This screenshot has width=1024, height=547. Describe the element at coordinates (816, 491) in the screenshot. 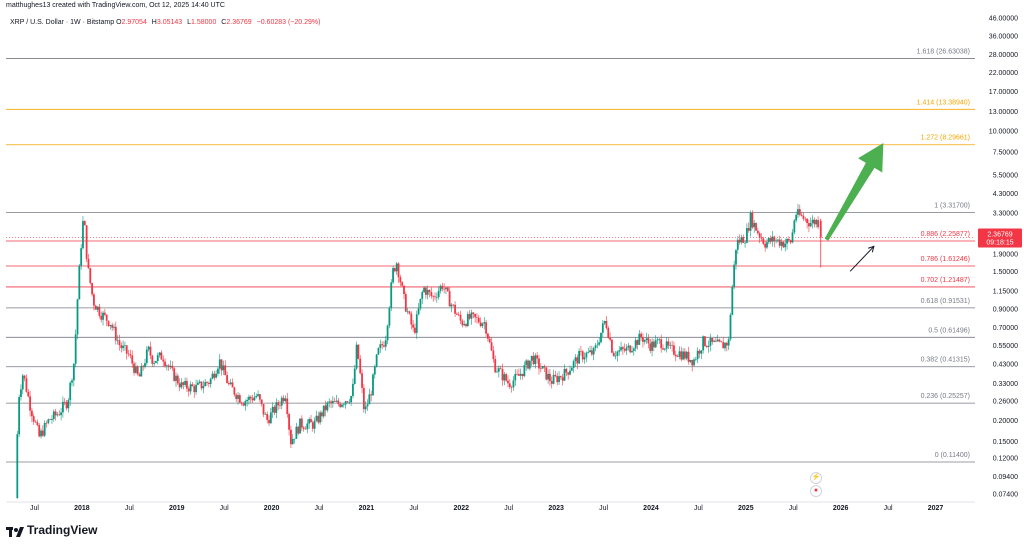

I see `event-icon-flag: ●` at that location.